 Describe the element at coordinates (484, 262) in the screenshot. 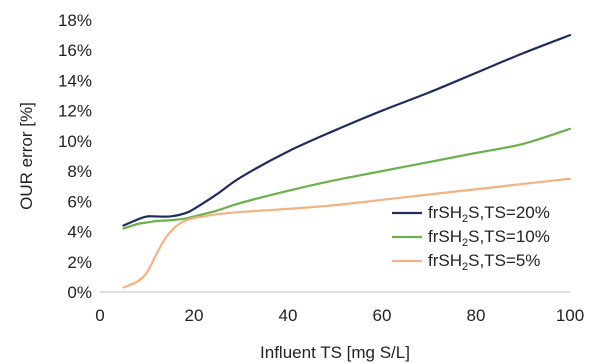

I see `legend-label-2: frSH2S,TS=5%` at that location.